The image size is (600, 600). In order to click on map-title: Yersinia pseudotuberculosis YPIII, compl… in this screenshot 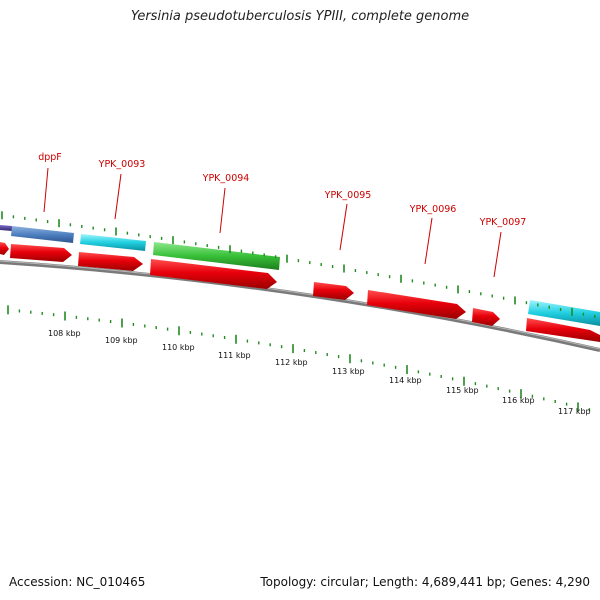, I will do `click(300, 16)`.